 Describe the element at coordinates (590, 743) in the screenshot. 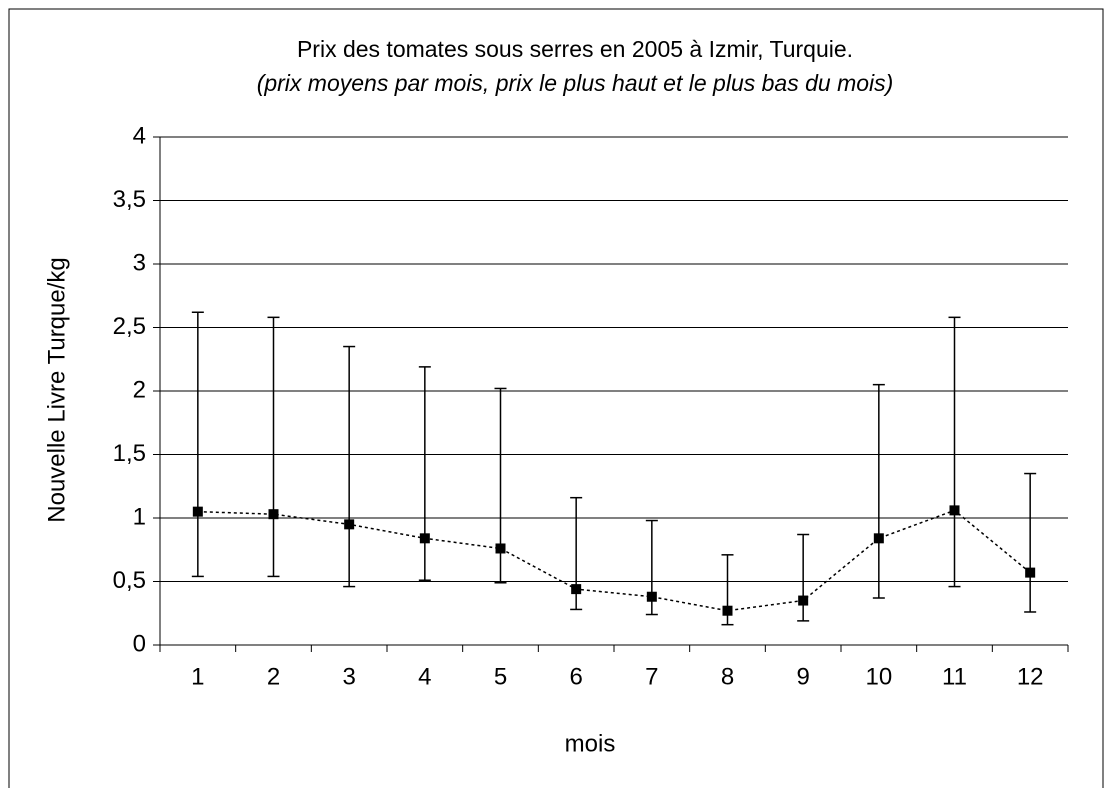

I see `x-axis-label: mois` at that location.